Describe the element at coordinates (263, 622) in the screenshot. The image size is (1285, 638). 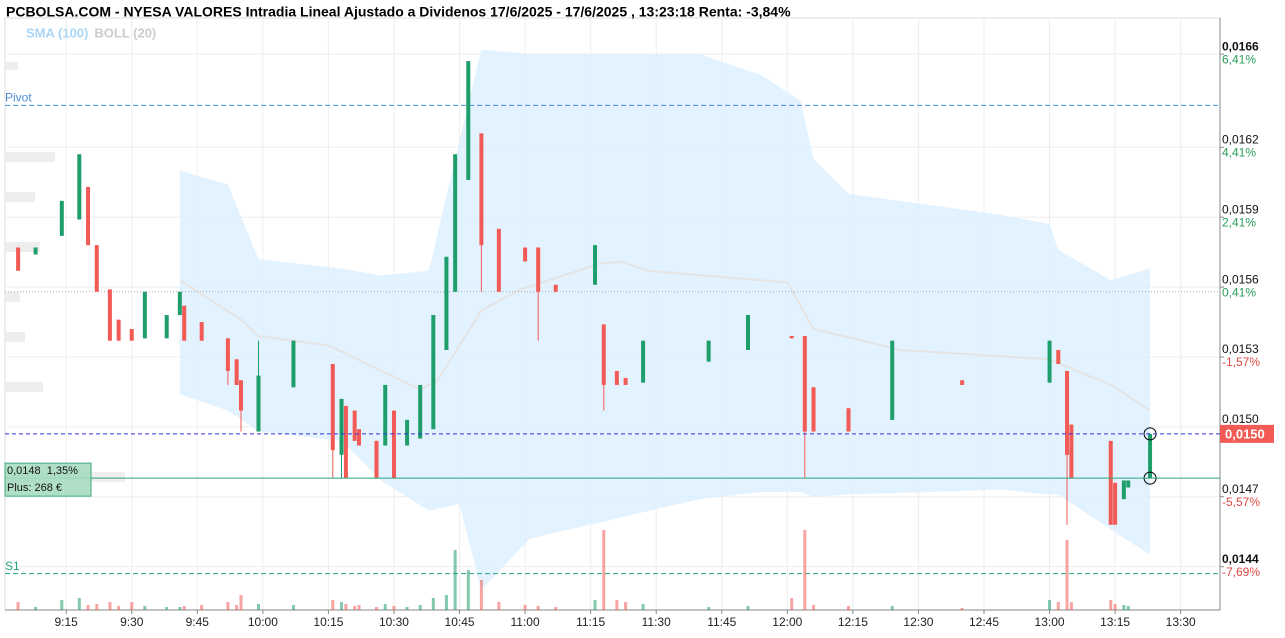
I see `x-tick-label: 10:00` at that location.